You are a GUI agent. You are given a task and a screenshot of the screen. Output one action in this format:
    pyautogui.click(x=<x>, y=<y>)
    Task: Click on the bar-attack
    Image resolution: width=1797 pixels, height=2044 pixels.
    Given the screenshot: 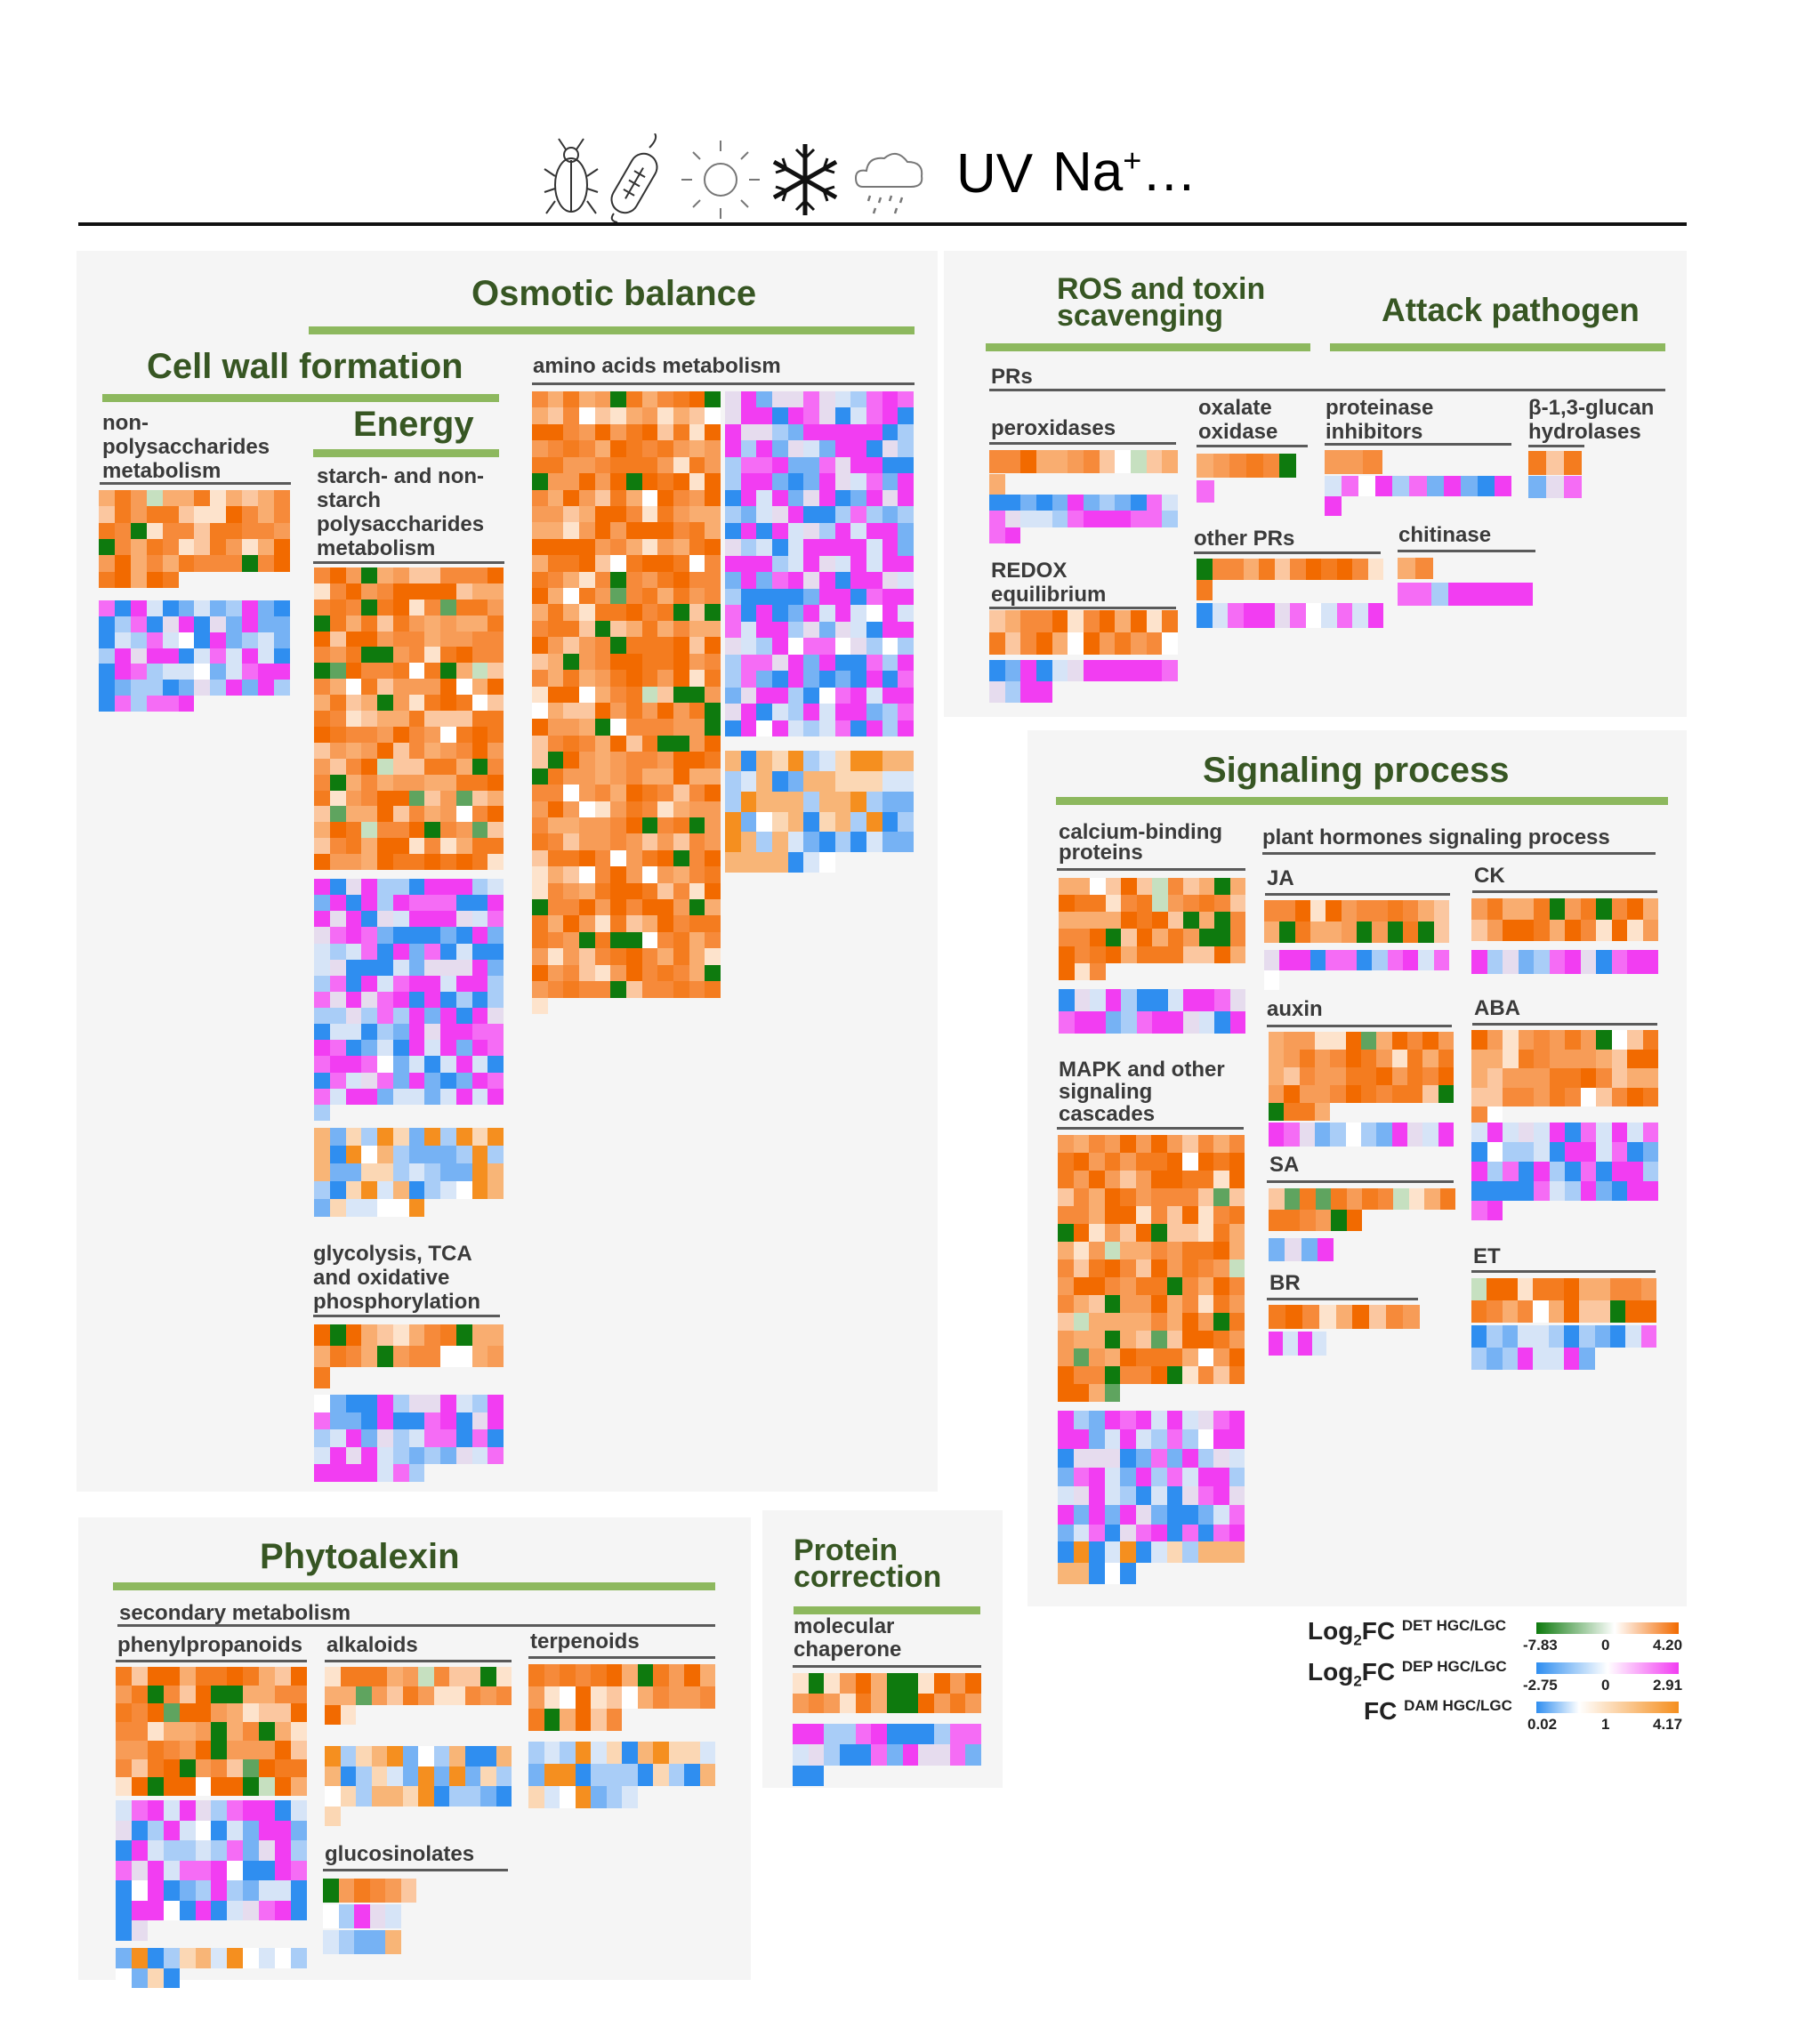 What is the action you would take?
    pyautogui.click(x=1497, y=347)
    